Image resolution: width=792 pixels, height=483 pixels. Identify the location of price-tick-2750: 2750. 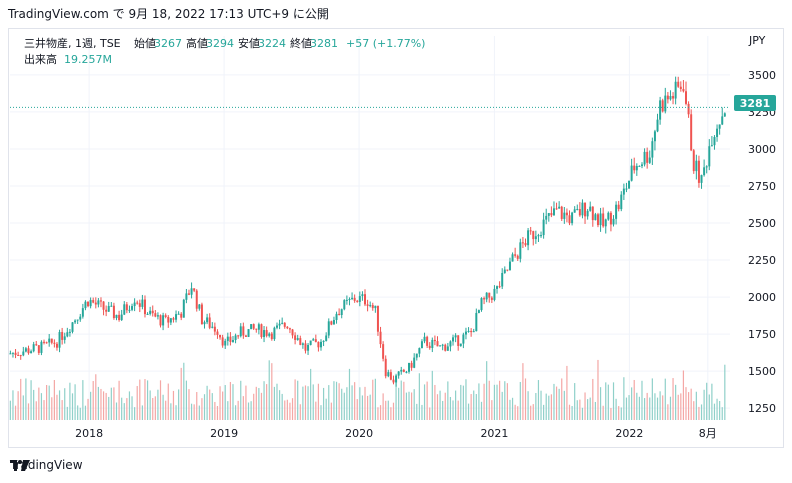
(762, 186).